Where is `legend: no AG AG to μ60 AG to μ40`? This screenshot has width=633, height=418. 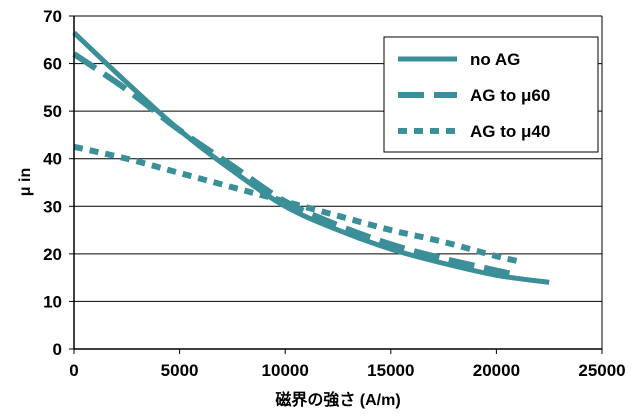 legend: no AG AG to μ60 AG to μ40 is located at coordinates (491, 94).